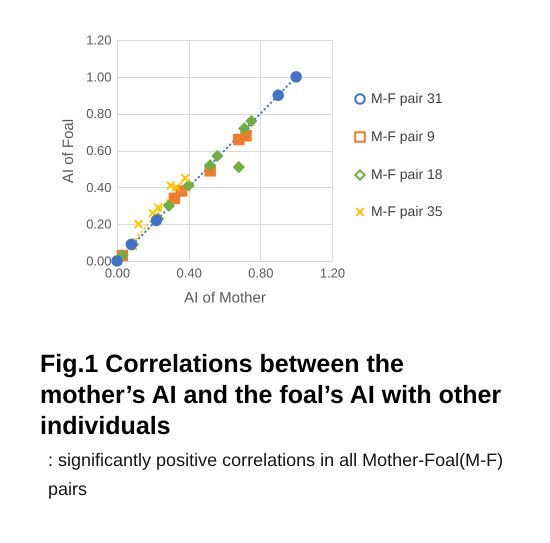 The image size is (550, 543). Describe the element at coordinates (407, 98) in the screenshot. I see `legend-label: M-F pair 31` at that location.